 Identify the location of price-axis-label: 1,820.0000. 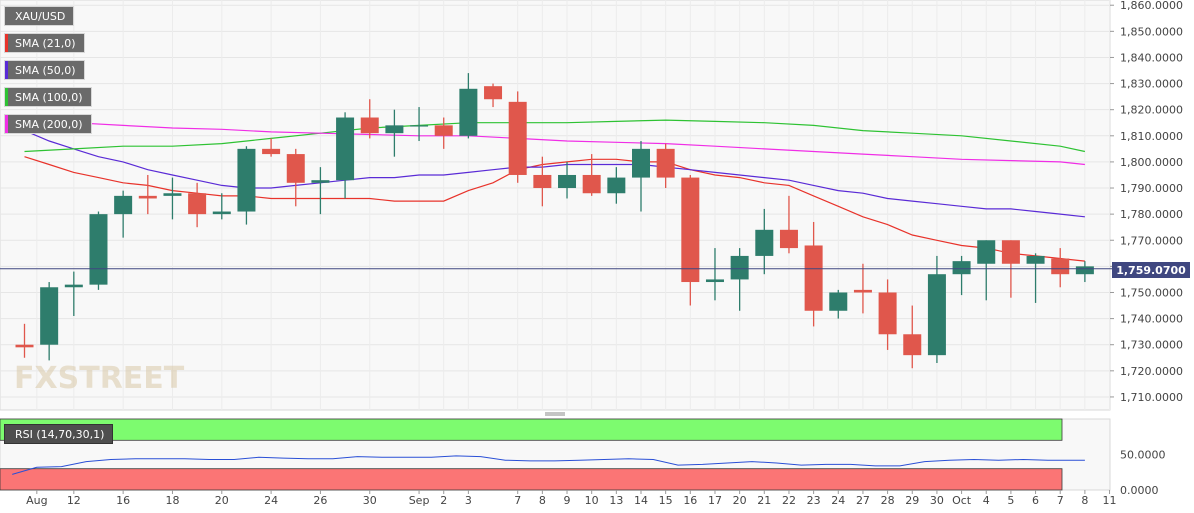
(1151, 110).